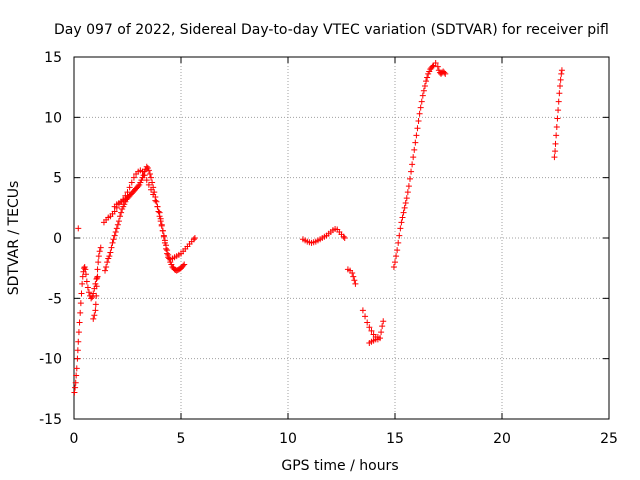 This screenshot has height=480, width=640. I want to click on y-tick-label: 15, so click(53, 58).